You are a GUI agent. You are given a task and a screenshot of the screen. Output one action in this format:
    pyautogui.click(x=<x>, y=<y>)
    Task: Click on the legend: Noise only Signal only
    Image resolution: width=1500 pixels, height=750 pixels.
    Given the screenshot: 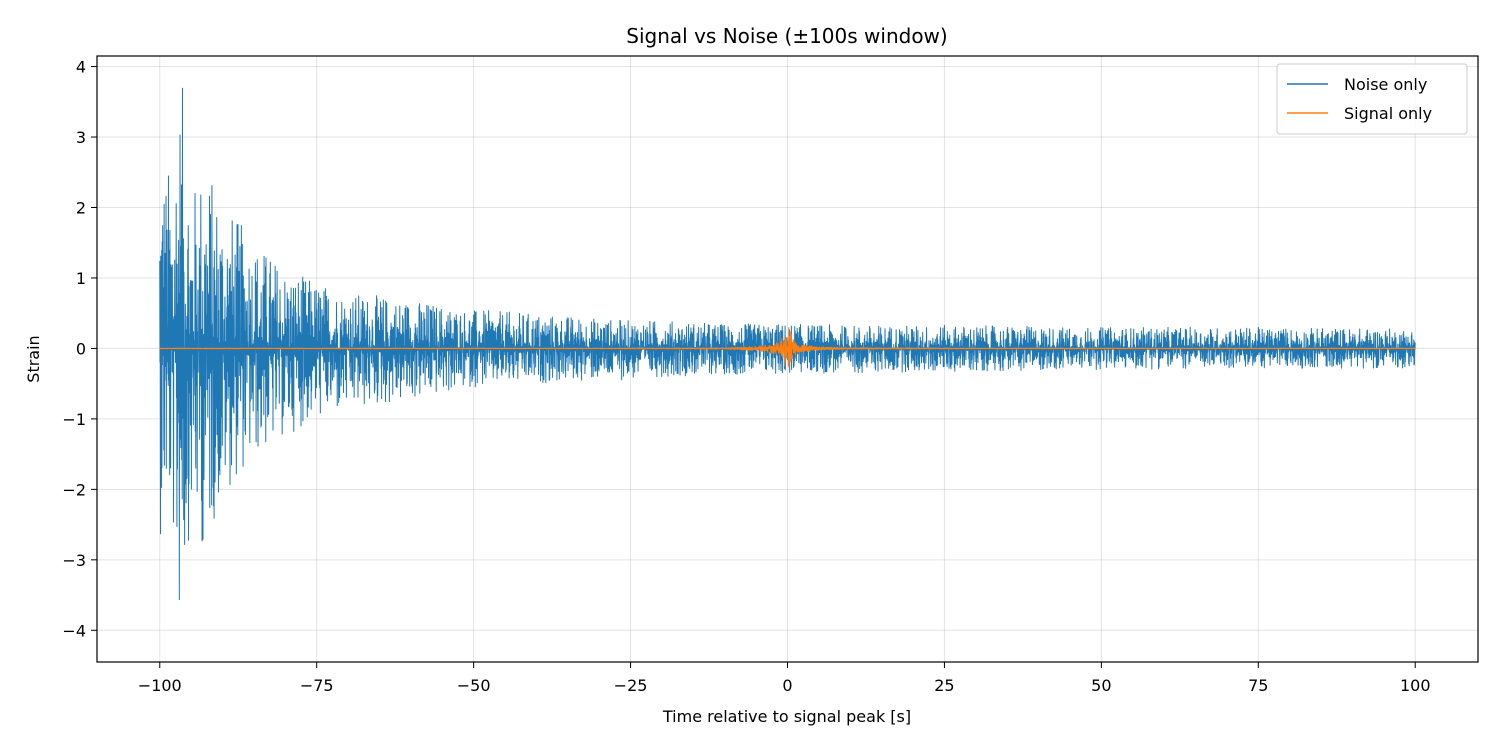 What is the action you would take?
    pyautogui.click(x=1372, y=99)
    